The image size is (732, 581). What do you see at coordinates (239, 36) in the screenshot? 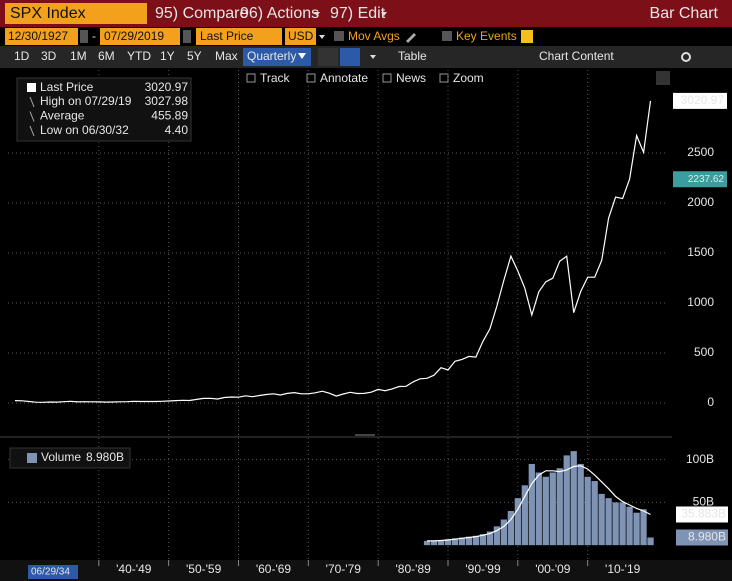
I see `field-select` at bounding box center [239, 36].